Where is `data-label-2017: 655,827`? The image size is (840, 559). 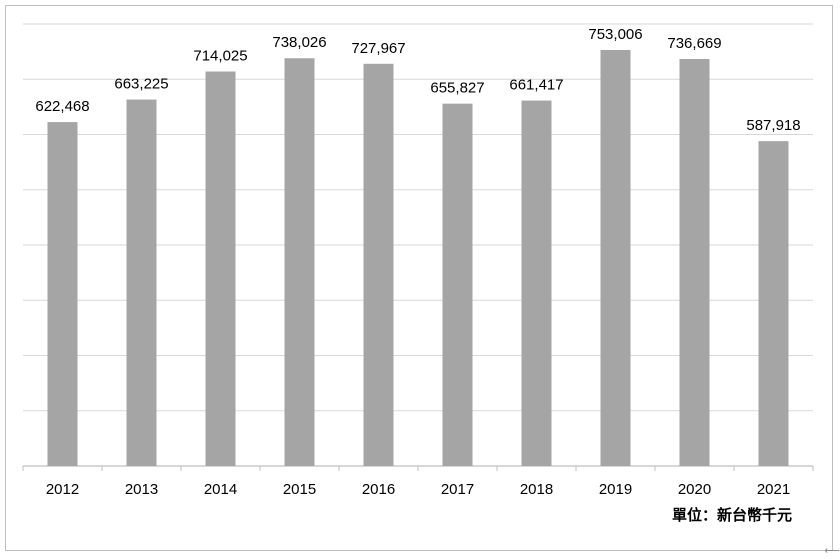 data-label-2017: 655,827 is located at coordinates (457, 88).